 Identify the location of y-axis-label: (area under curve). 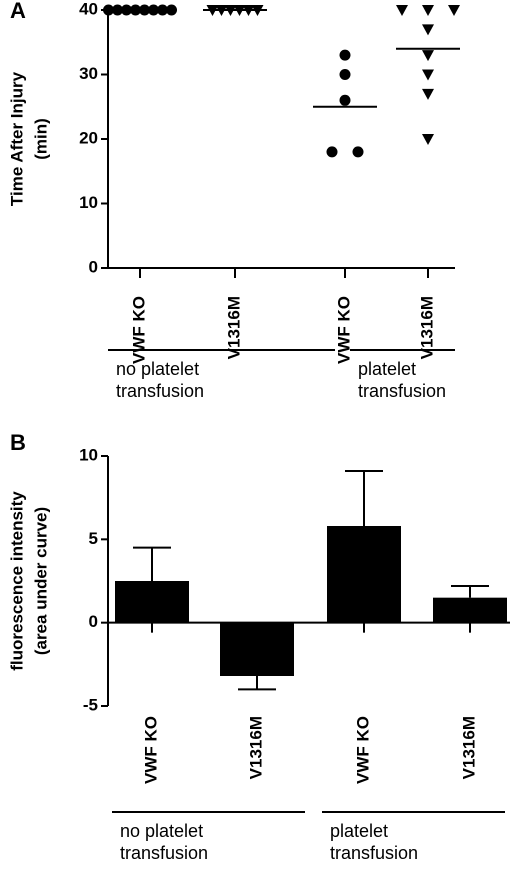
(40, 581).